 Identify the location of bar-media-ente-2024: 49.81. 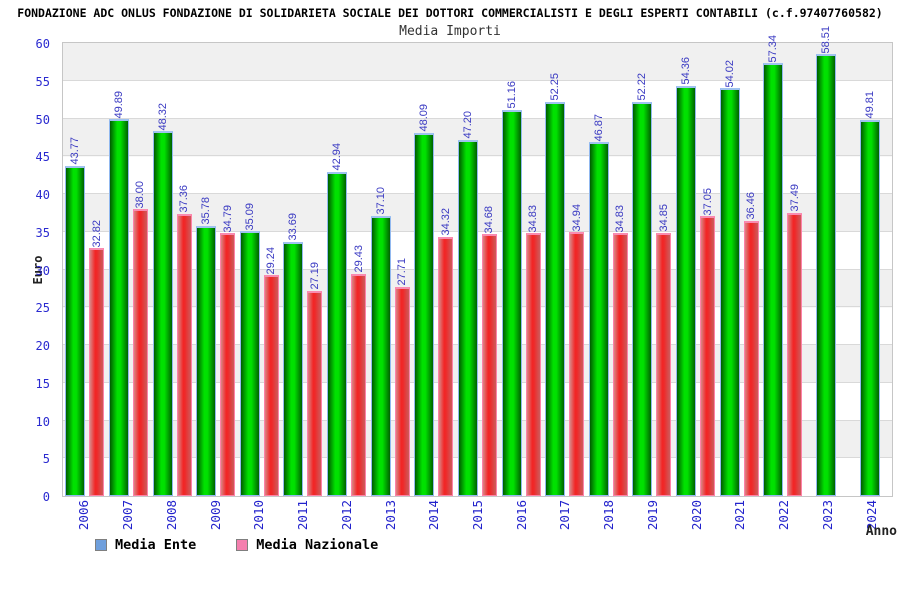
(870, 293).